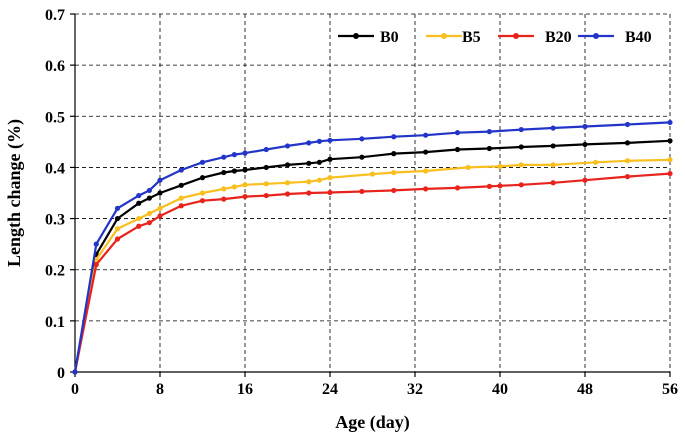  What do you see at coordinates (55, 117) in the screenshot?
I see `y-tick-label: 0.5` at bounding box center [55, 117].